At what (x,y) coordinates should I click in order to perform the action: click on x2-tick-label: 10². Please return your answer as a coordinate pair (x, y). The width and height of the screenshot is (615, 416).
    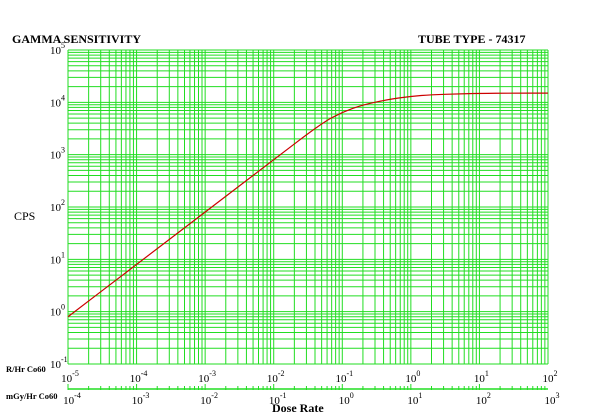
    Looking at the image, I should click on (483, 399).